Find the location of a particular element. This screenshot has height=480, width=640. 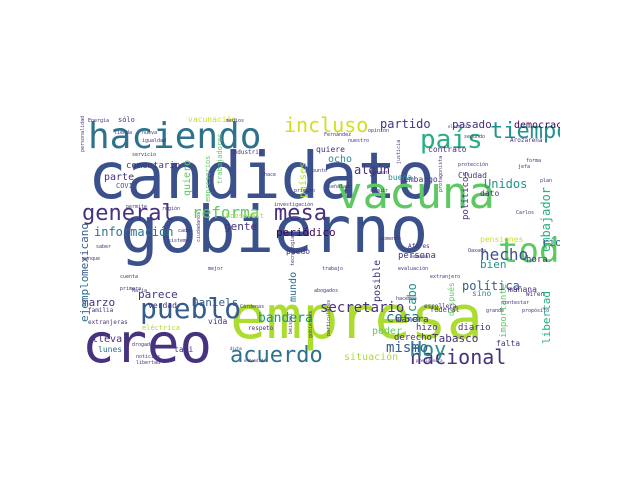

cloud-word: información is located at coordinates (133, 232).